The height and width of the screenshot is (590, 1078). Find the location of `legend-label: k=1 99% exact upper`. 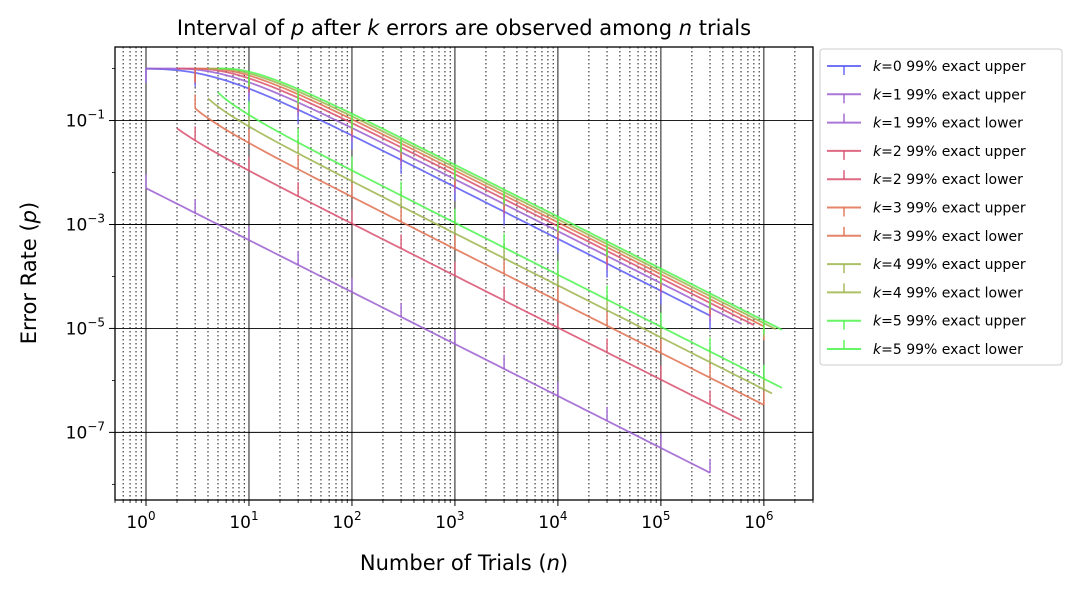

legend-label: k=1 99% exact upper is located at coordinates (949, 95).